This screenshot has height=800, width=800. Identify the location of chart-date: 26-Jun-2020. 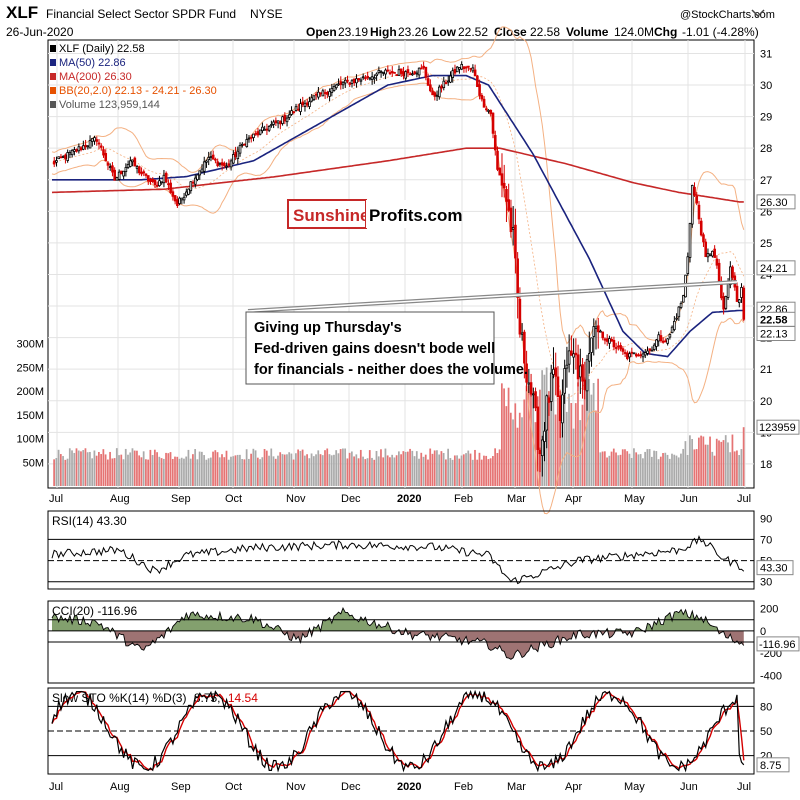
(40, 32).